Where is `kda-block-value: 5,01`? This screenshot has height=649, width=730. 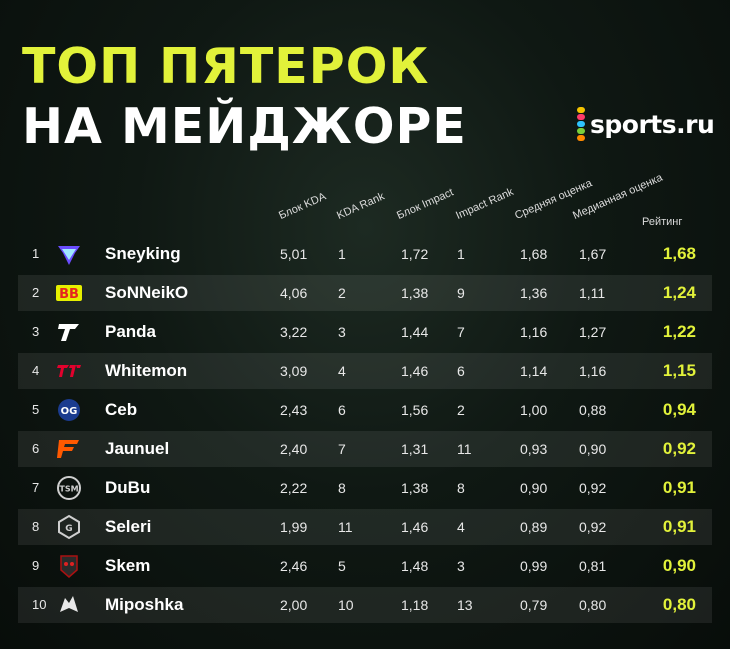 kda-block-value: 5,01 is located at coordinates (294, 254).